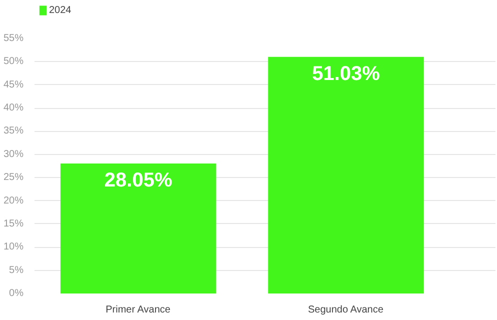 The width and height of the screenshot is (497, 320). Describe the element at coordinates (13, 131) in the screenshot. I see `y-tick-label: 35%` at that location.